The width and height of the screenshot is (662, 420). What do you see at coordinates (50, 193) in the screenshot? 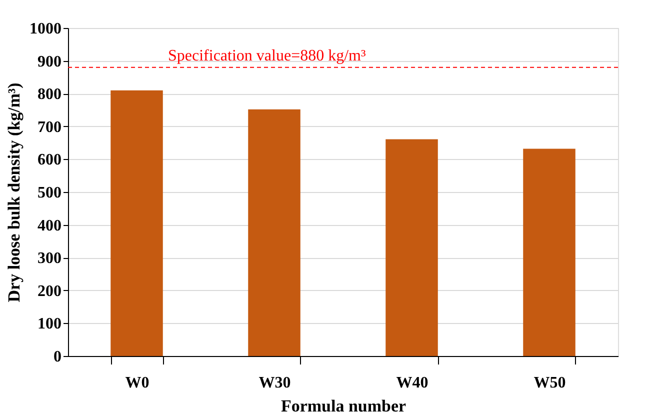
I see `y-tick-label: 500` at bounding box center [50, 193].